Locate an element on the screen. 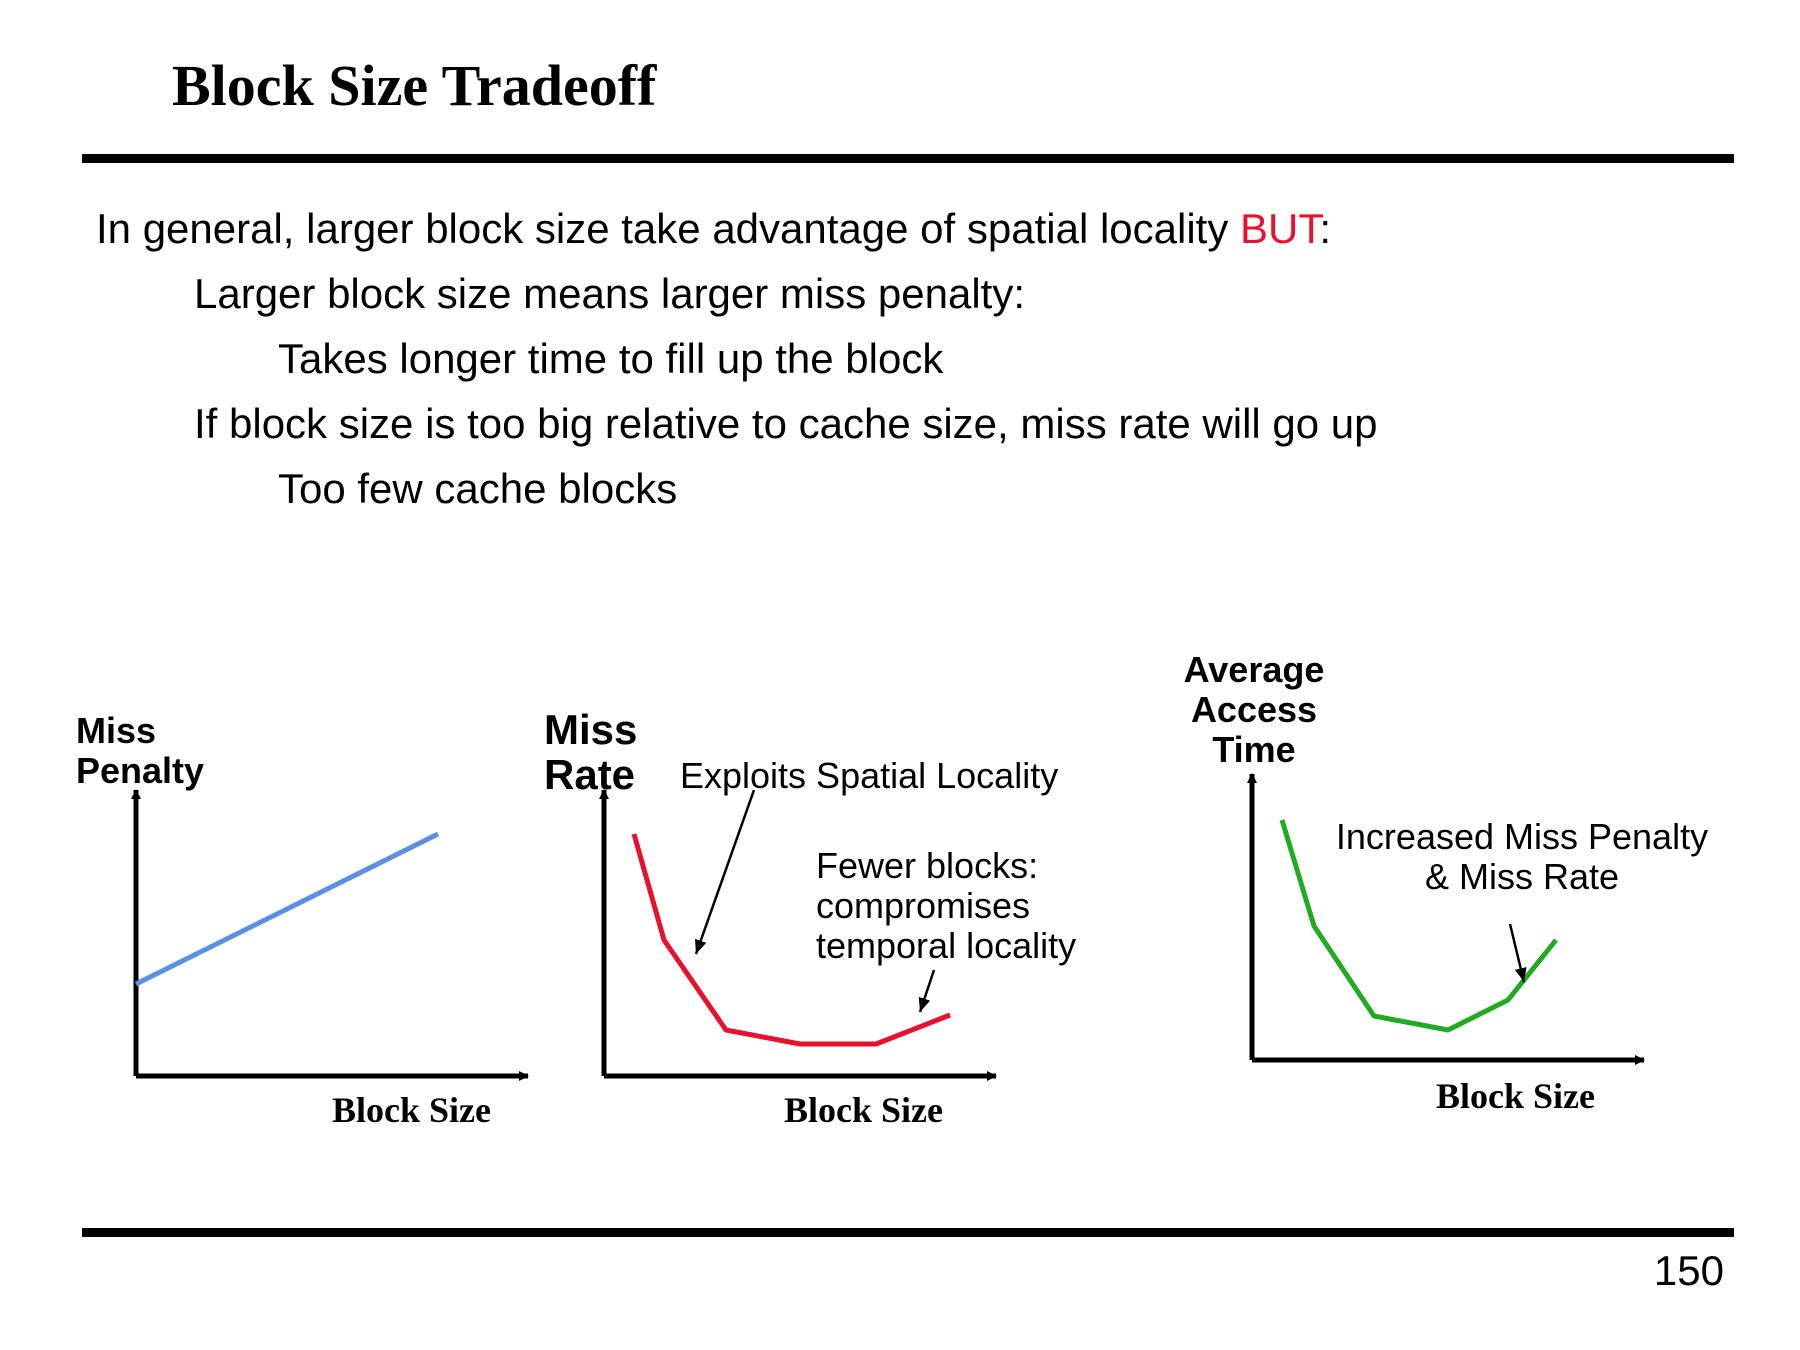  increased-penalty-arrow is located at coordinates (1517, 953).